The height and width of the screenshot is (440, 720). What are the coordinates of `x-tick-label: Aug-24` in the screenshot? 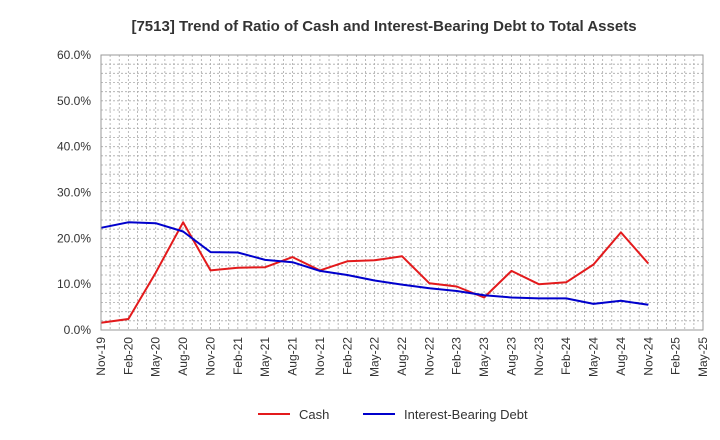 It's located at (621, 356).